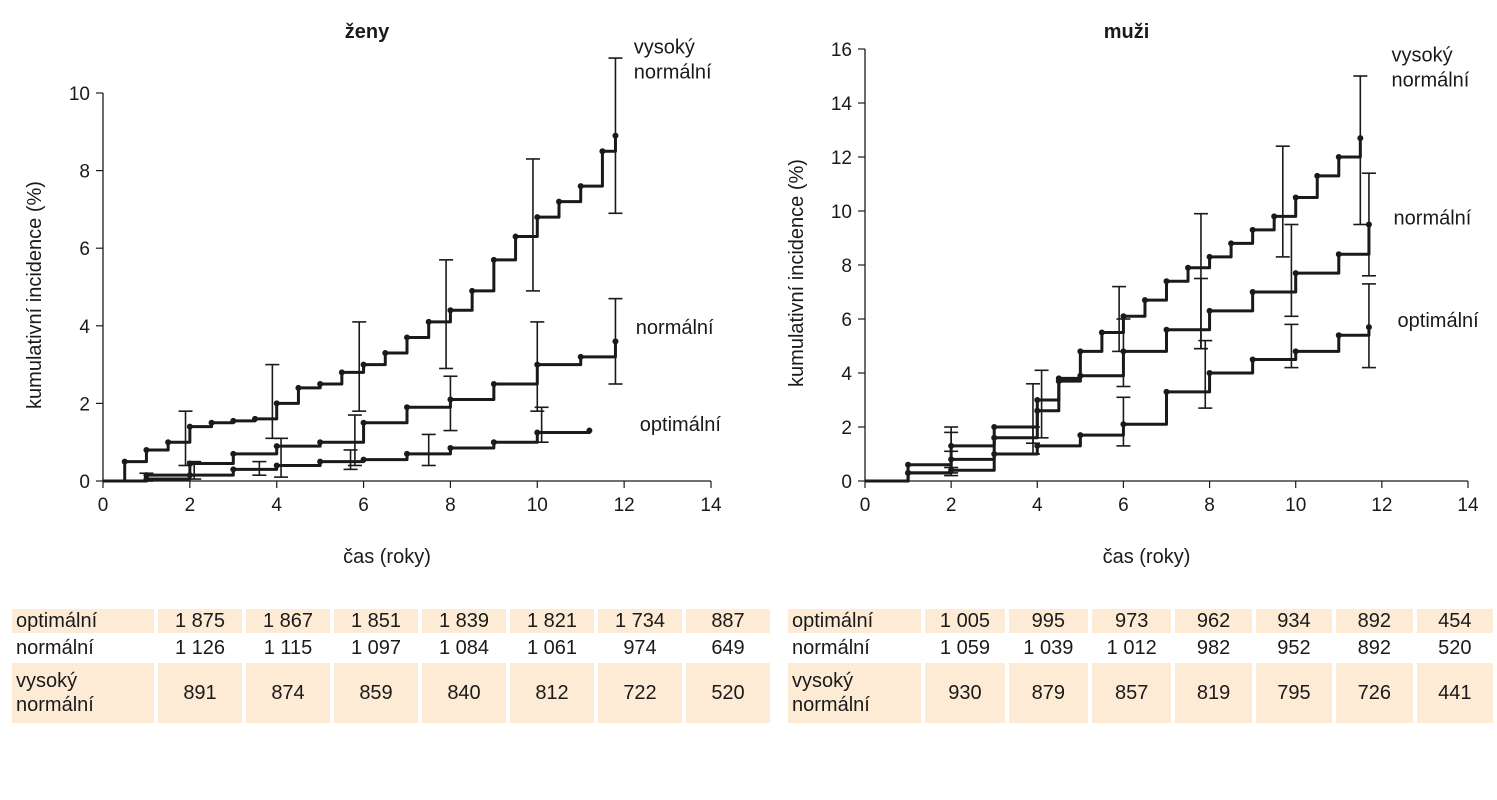  Describe the element at coordinates (450, 505) in the screenshot. I see `x-tick-label: 8` at that location.